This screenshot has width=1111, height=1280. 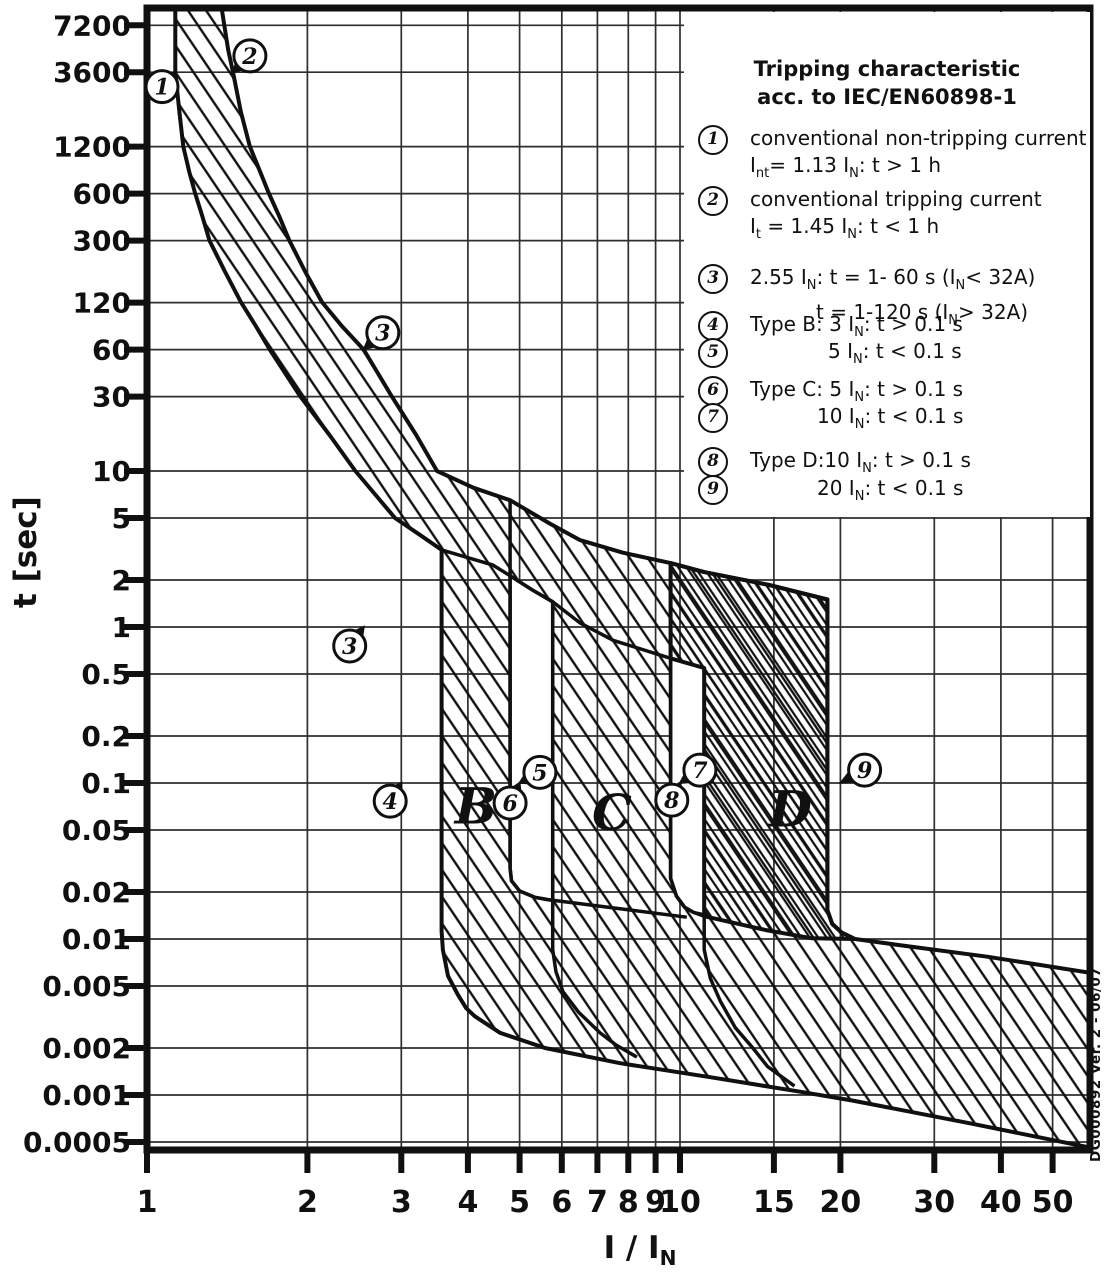 What do you see at coordinates (1001, 1202) in the screenshot?
I see `svg-text: 40` at bounding box center [1001, 1202].